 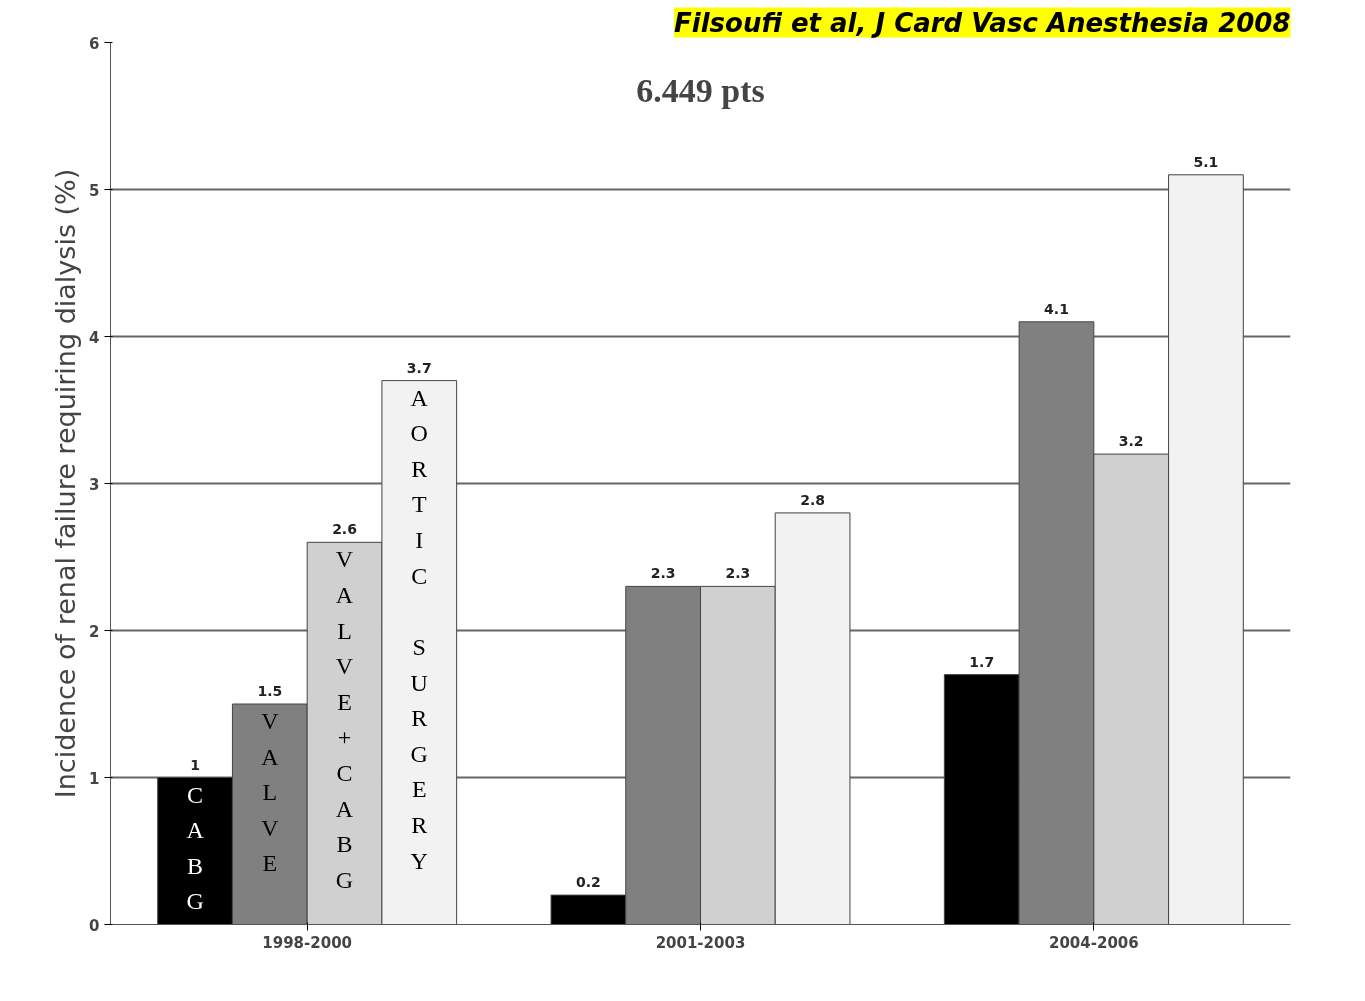 What do you see at coordinates (982, 661) in the screenshot?
I see `data-label: 1.7` at bounding box center [982, 661].